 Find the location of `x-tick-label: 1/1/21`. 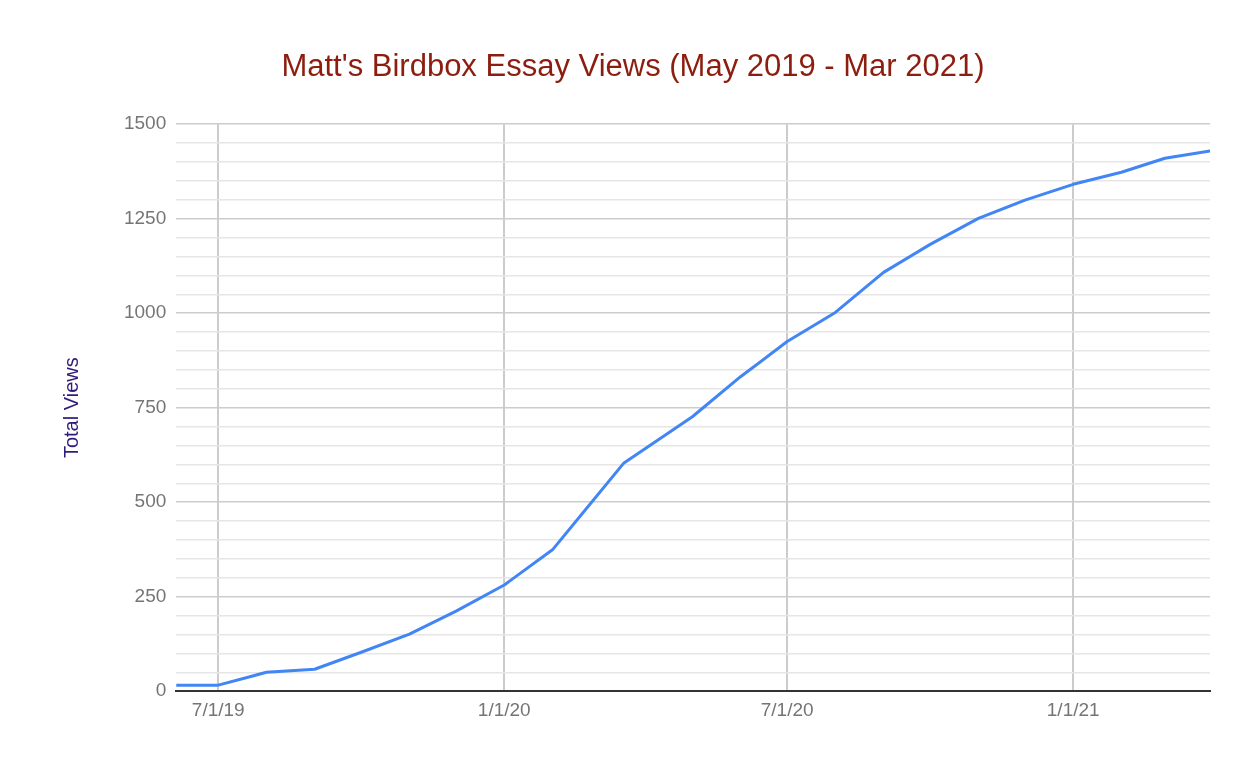

x-tick-label: 1/1/21 is located at coordinates (1073, 709).